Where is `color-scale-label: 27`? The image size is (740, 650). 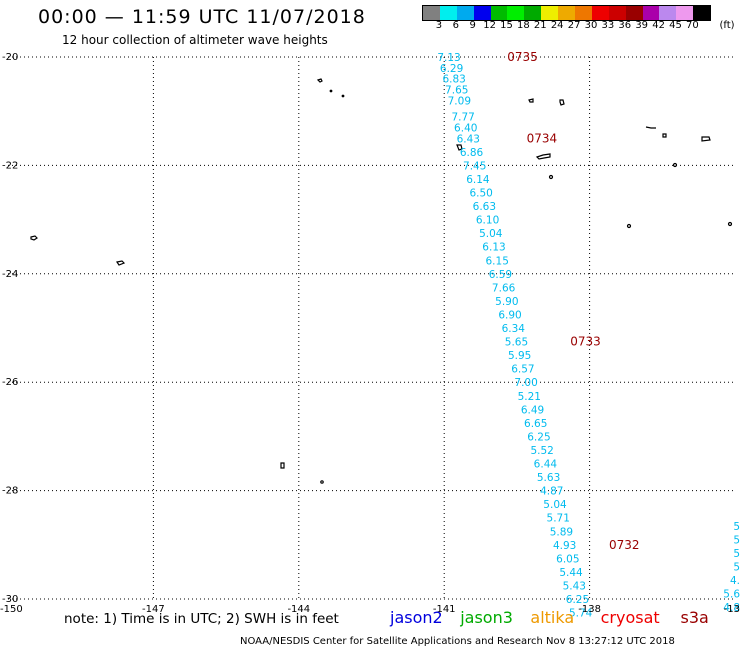
color-scale-label: 27 is located at coordinates (574, 25).